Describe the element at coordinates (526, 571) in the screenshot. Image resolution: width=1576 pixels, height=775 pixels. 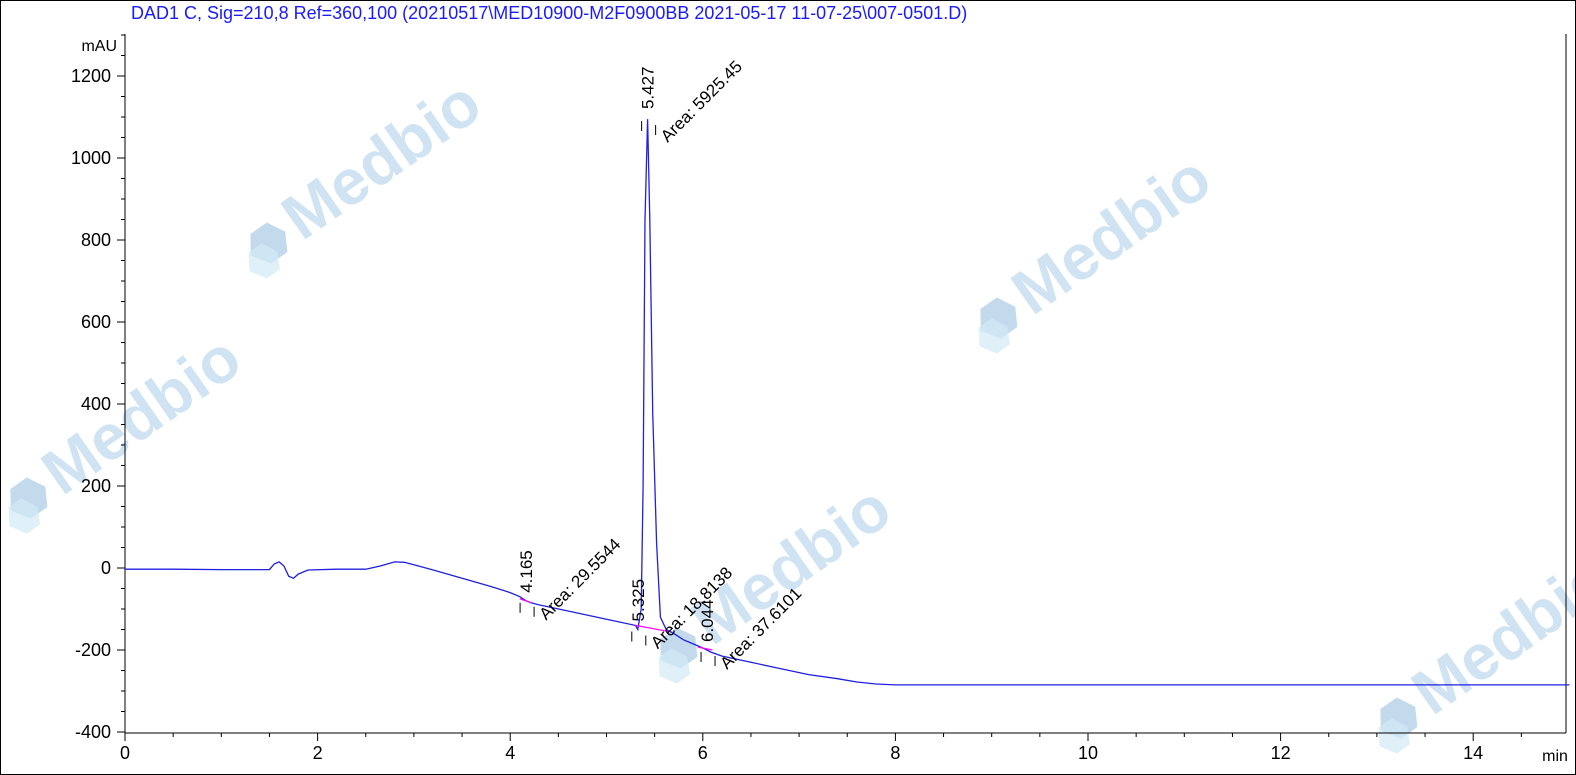
I see `peak-retention-time-label: 4.165` at that location.